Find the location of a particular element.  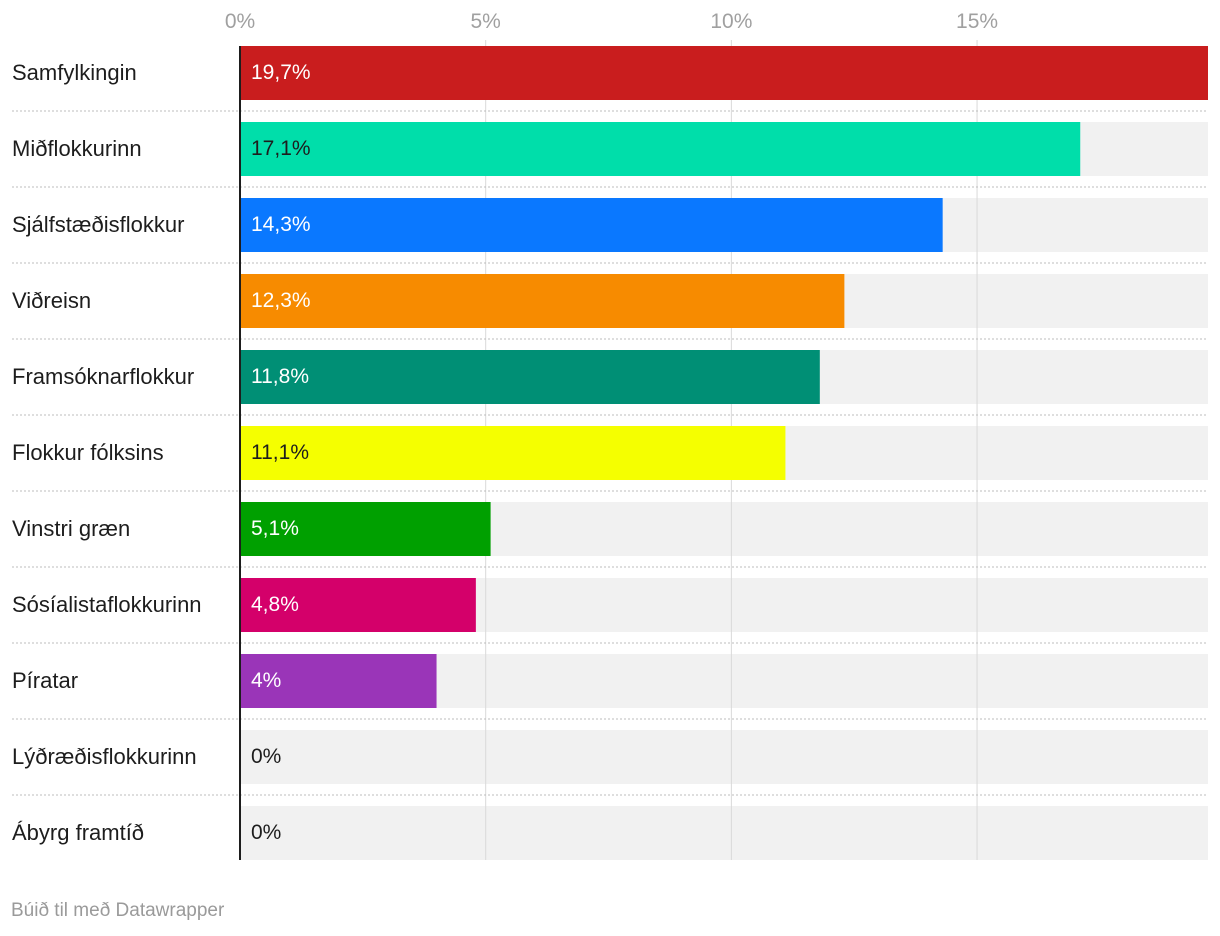

category-label: Ábyrg framtíð is located at coordinates (78, 832).